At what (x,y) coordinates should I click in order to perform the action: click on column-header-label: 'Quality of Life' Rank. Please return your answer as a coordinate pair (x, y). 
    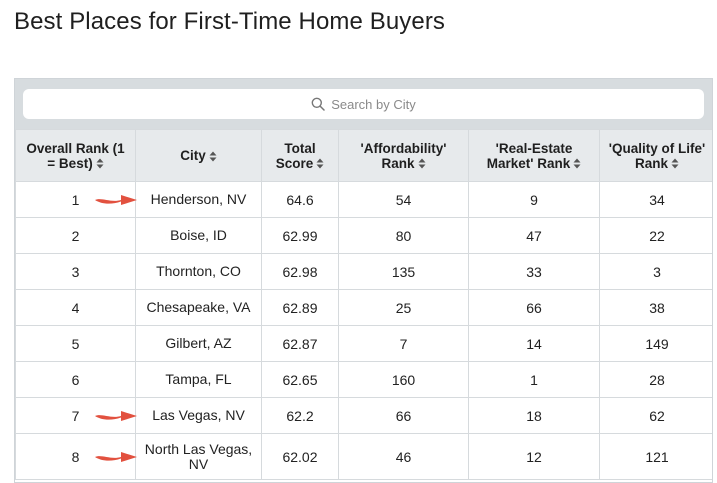
    Looking at the image, I should click on (657, 155).